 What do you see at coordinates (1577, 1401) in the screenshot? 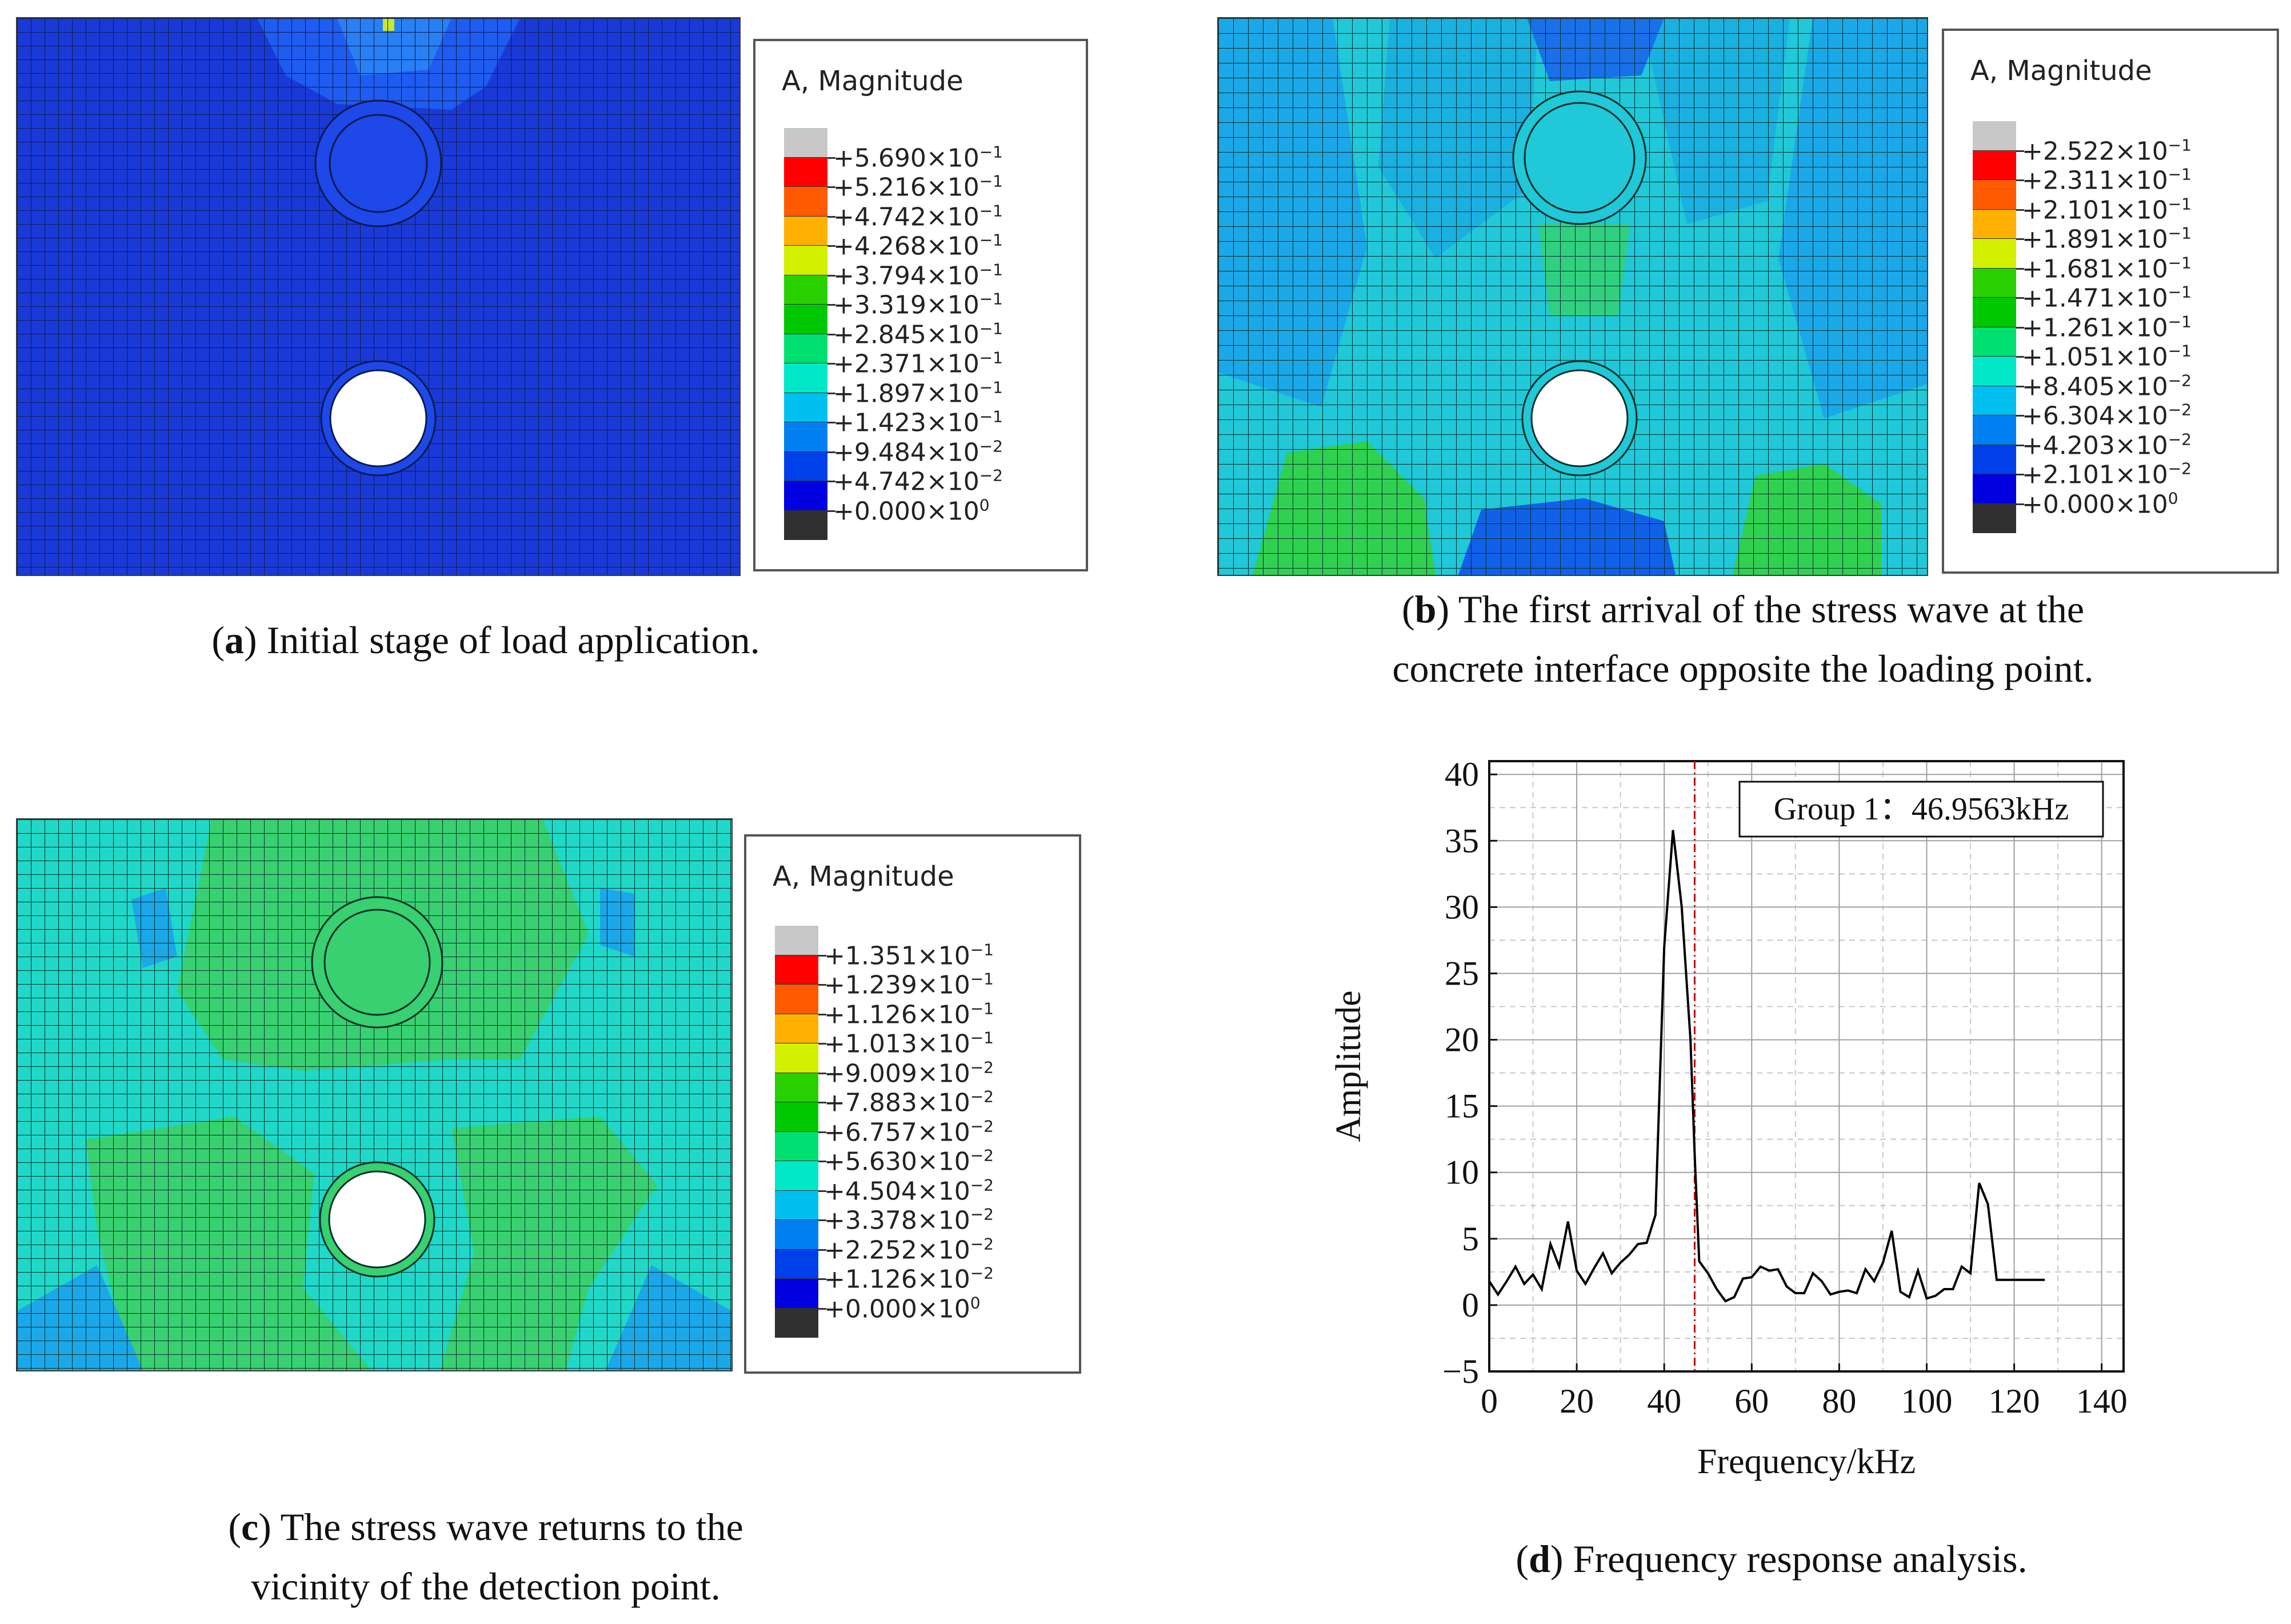
I see `x-tick-label: 20` at bounding box center [1577, 1401].